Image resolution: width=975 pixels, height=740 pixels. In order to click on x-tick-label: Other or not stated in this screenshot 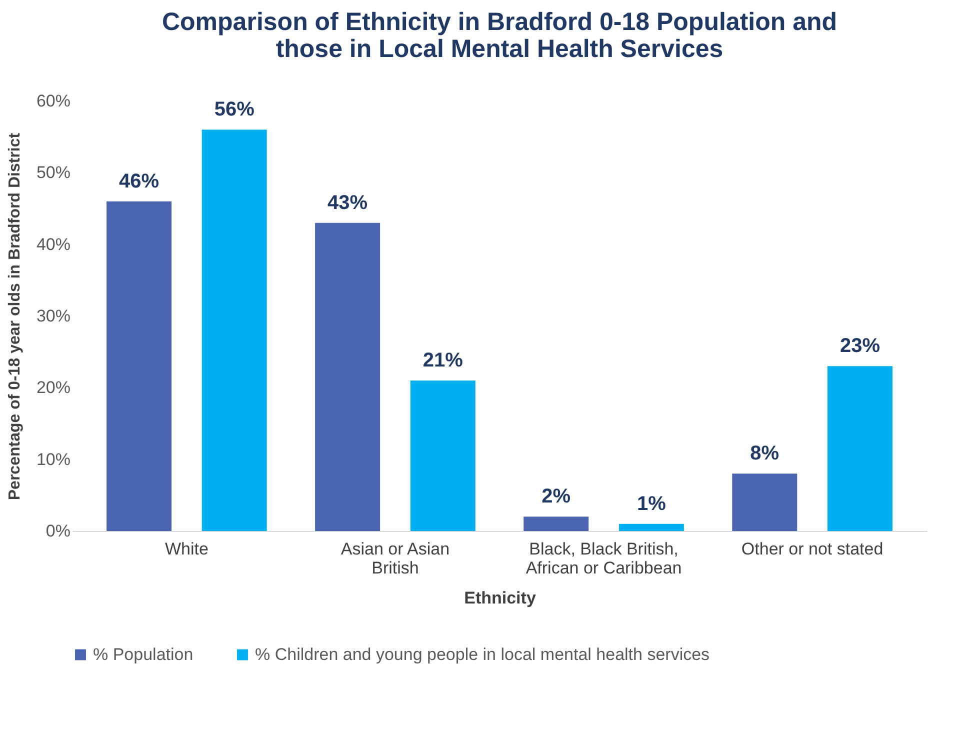, I will do `click(812, 549)`.